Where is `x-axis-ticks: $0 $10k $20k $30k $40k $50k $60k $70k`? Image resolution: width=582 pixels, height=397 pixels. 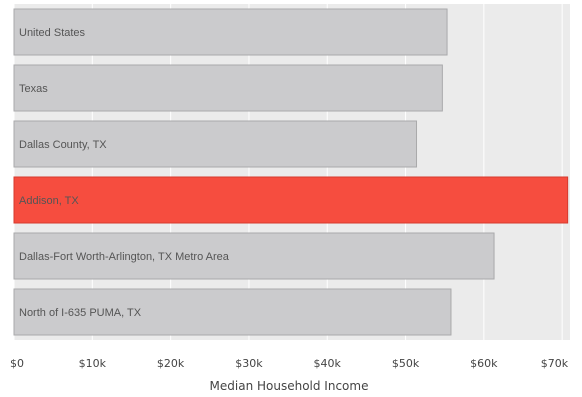 x-axis-ticks: $0 $10k $20k $30k $40k $50k $60k $70k is located at coordinates (289, 363).